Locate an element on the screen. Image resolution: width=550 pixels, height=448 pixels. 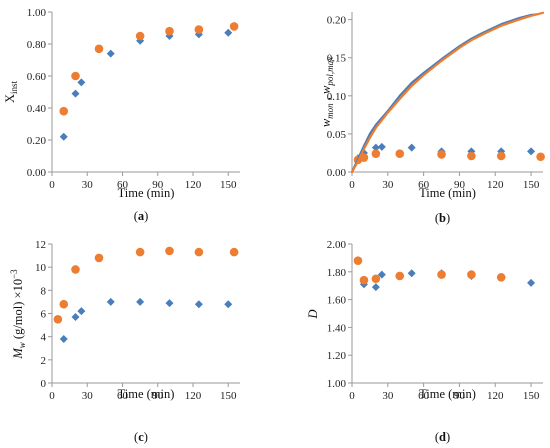
y-tick-label: 10 is located at coordinates (41, 268).